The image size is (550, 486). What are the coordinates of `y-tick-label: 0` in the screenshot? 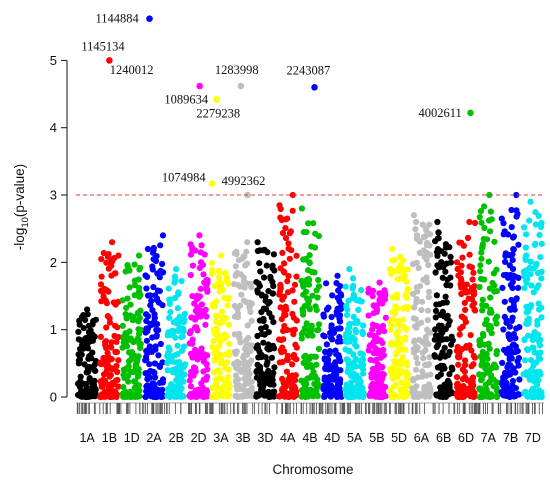 It's located at (53, 397).